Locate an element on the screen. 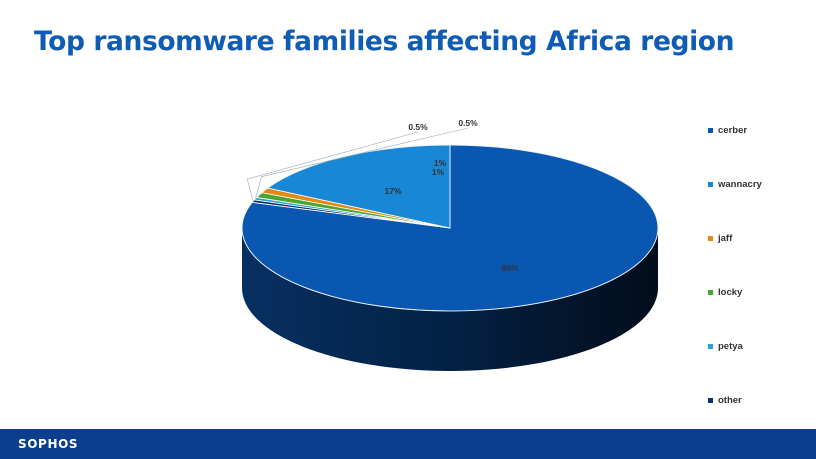 The width and height of the screenshot is (816, 459). legend-item-cerber: cerber is located at coordinates (727, 130).